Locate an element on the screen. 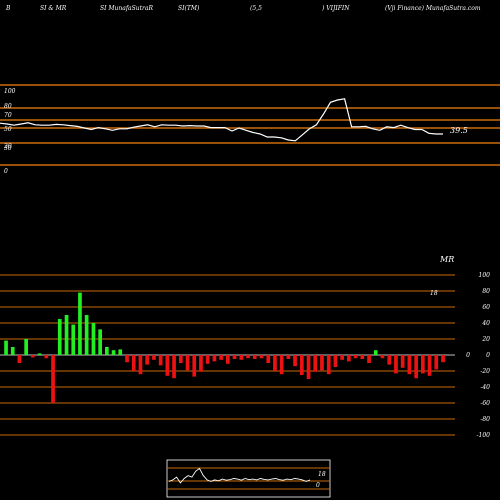 The height and width of the screenshot is (500, 500). mrsi-tick-label: 80 is located at coordinates (486, 291).